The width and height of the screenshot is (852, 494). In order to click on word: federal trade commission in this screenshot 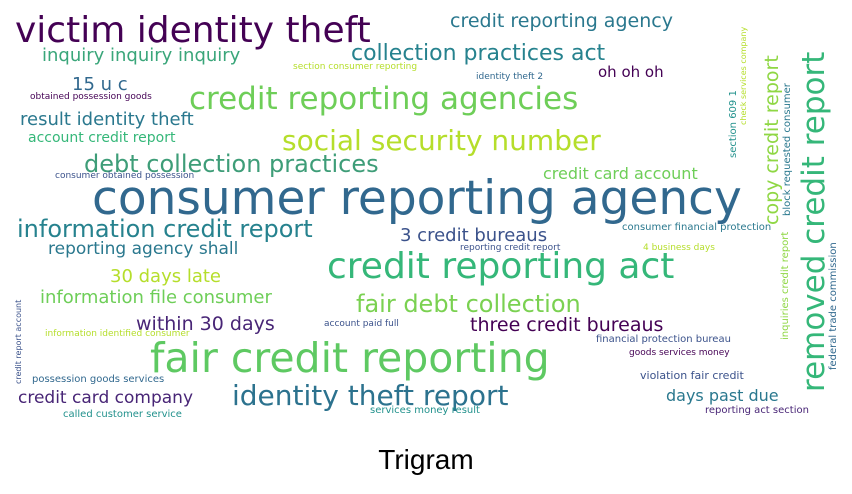, I will do `click(833, 306)`.